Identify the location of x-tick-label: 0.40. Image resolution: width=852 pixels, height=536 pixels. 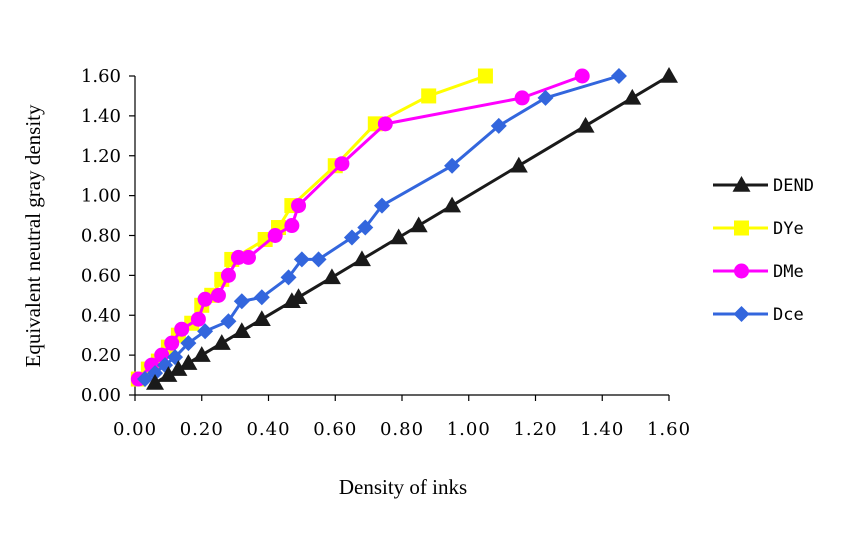
(268, 429).